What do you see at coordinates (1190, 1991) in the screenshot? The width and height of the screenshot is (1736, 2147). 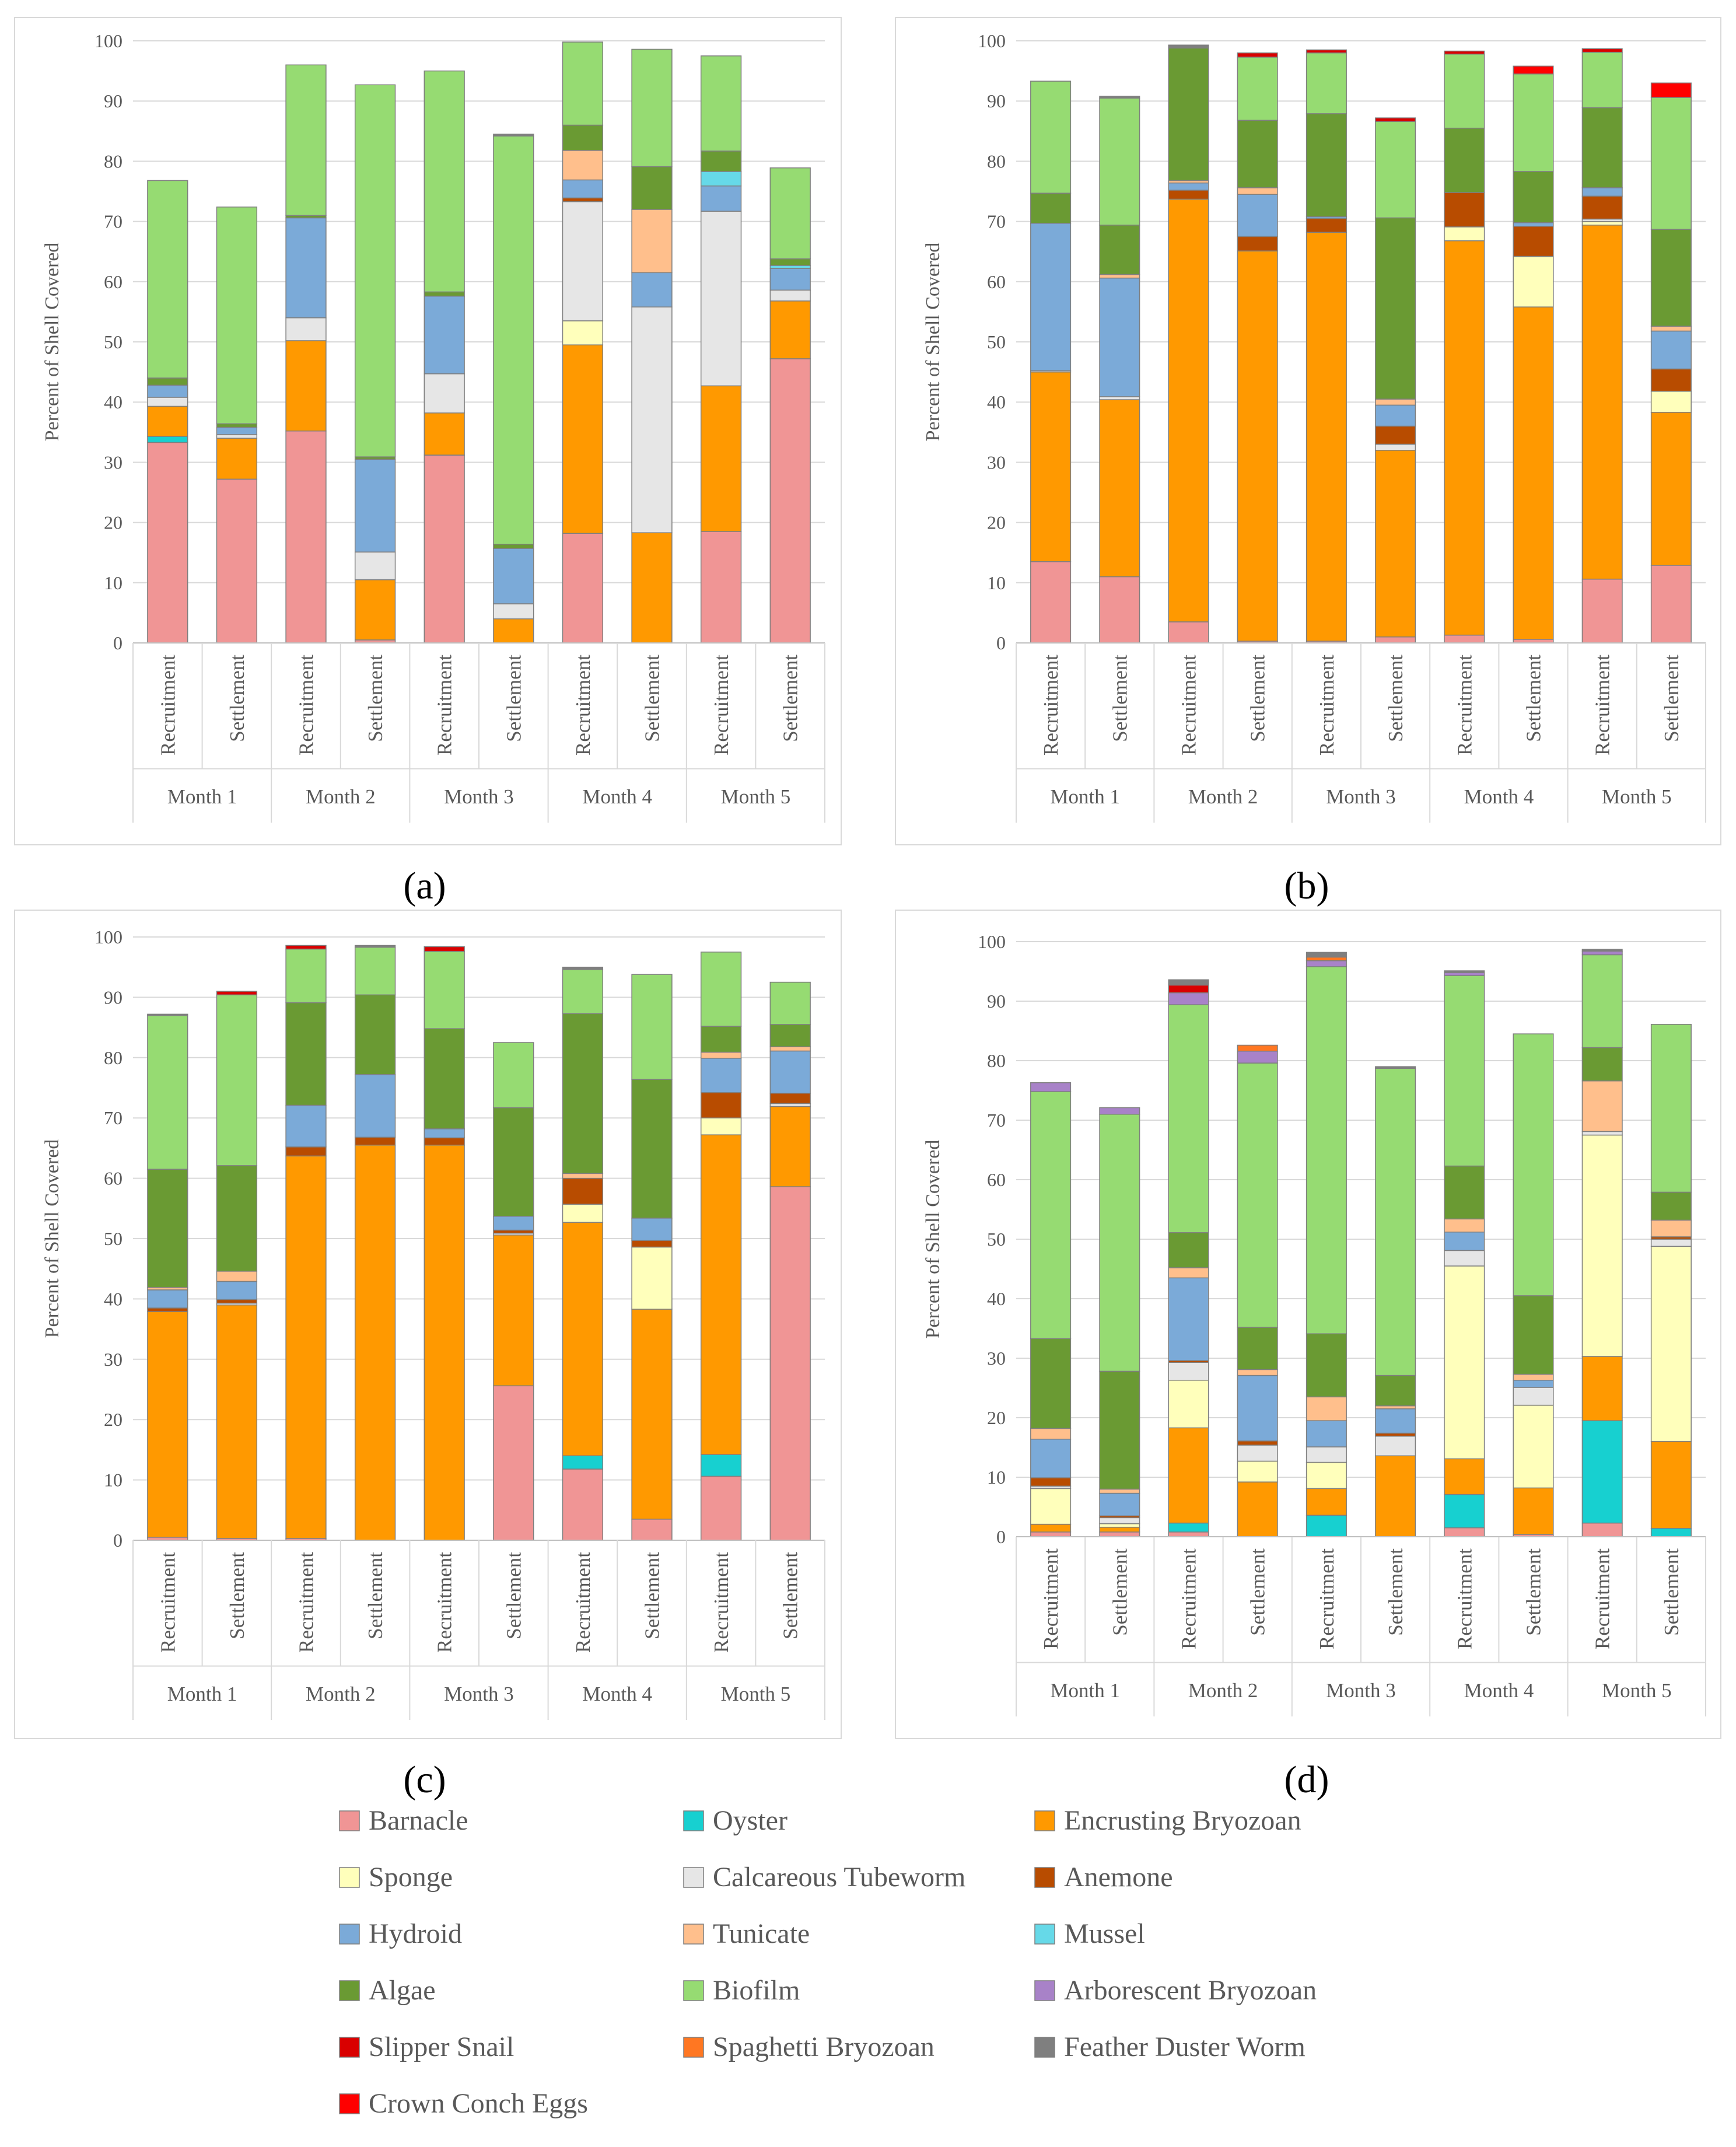 I see `legend-label-arborescent-bryozoan: Arborescent Bryozoan` at bounding box center [1190, 1991].